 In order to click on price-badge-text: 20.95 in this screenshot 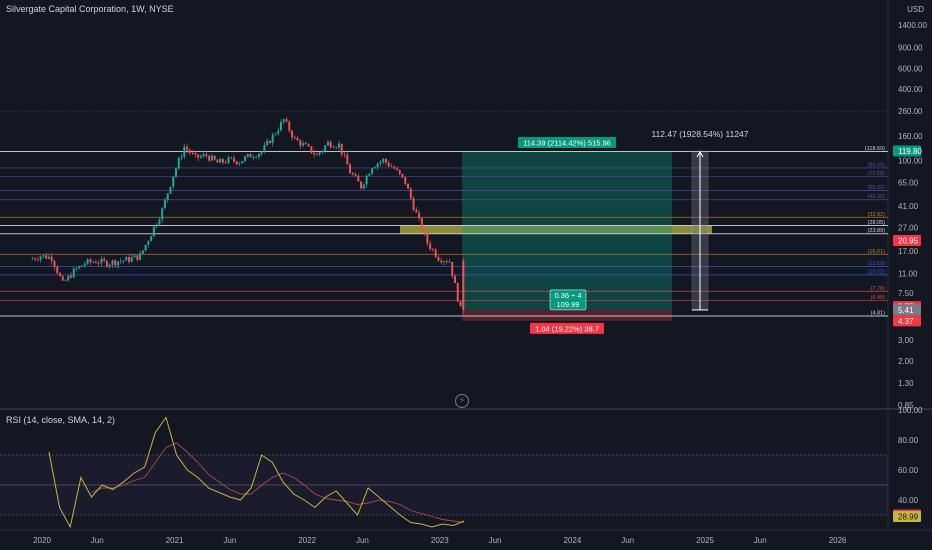, I will do `click(908, 240)`.